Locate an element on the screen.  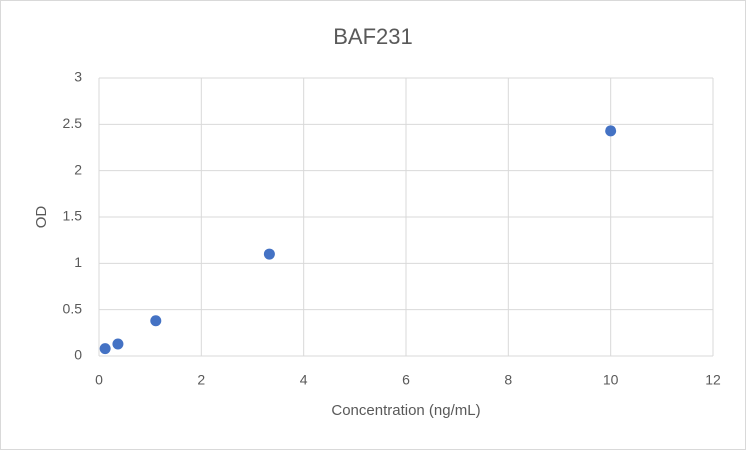
y-tick-label: 2 is located at coordinates (78, 169).